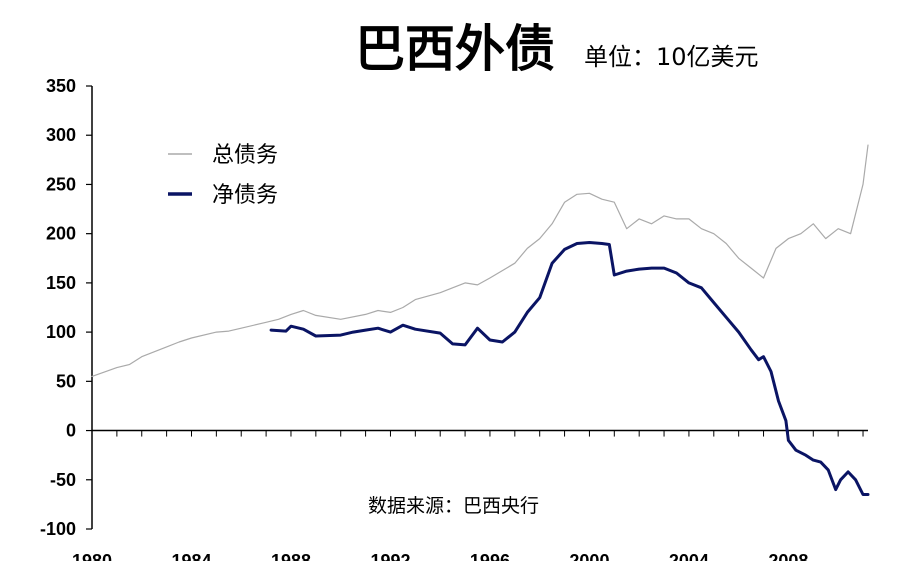 The image size is (900, 561). I want to click on x-tick-label: 1984, so click(191, 556).